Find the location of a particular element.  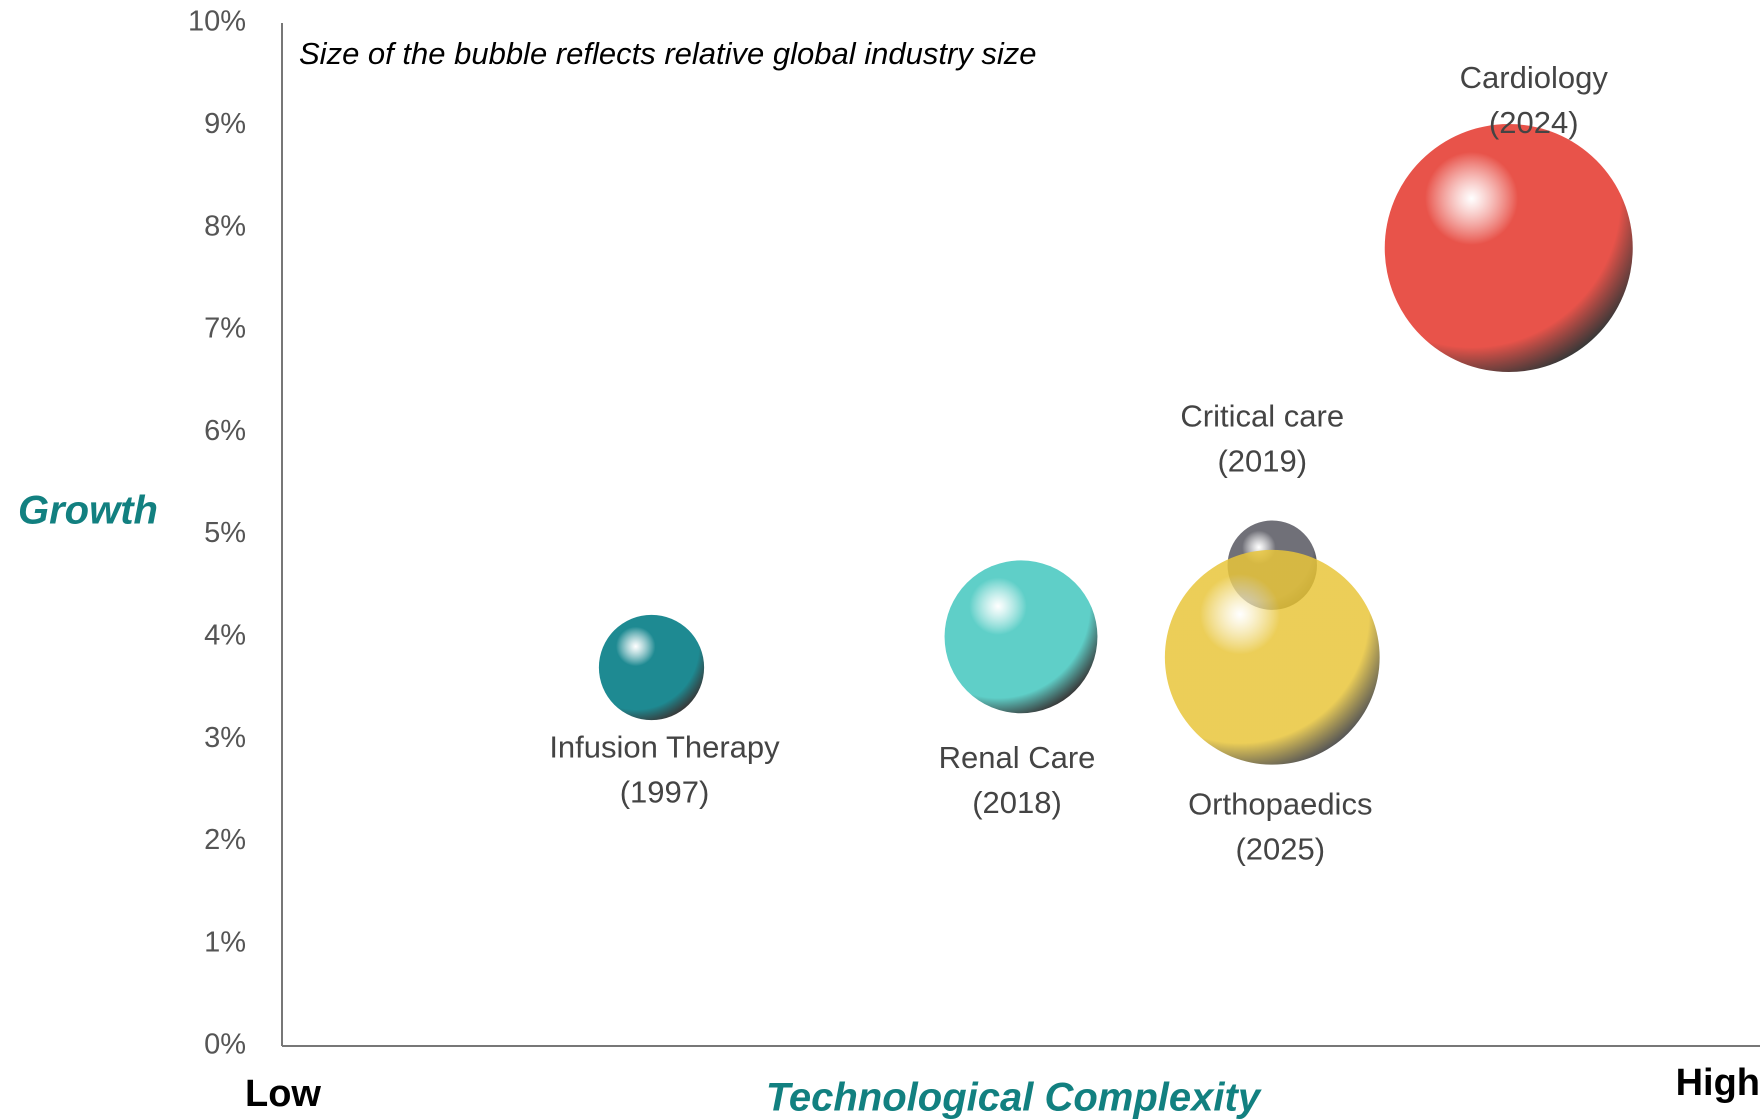

y-tick-label: 0% is located at coordinates (225, 1045).